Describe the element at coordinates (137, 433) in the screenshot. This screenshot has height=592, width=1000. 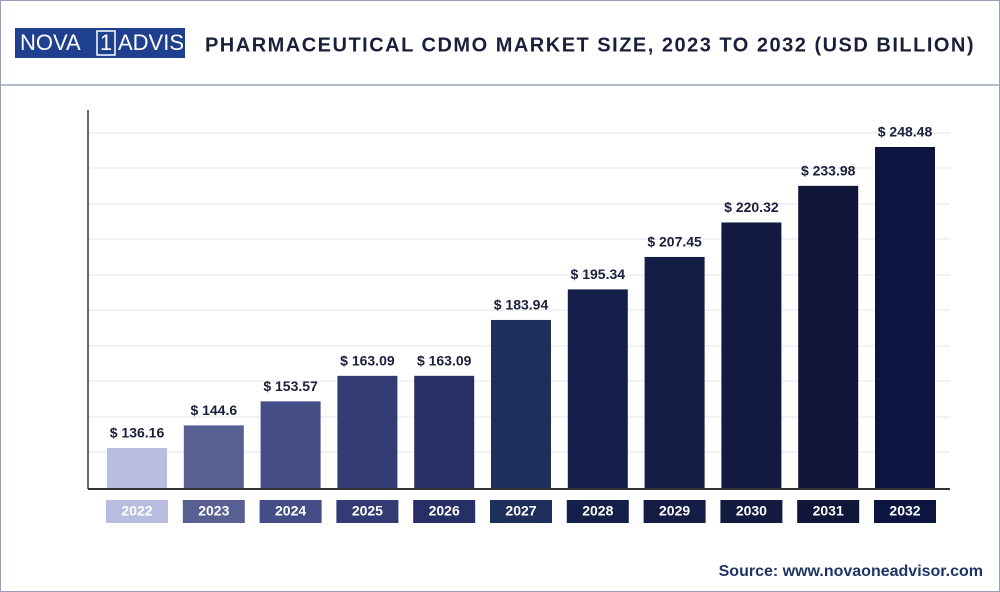
I see `value-label: $ 136.16` at that location.